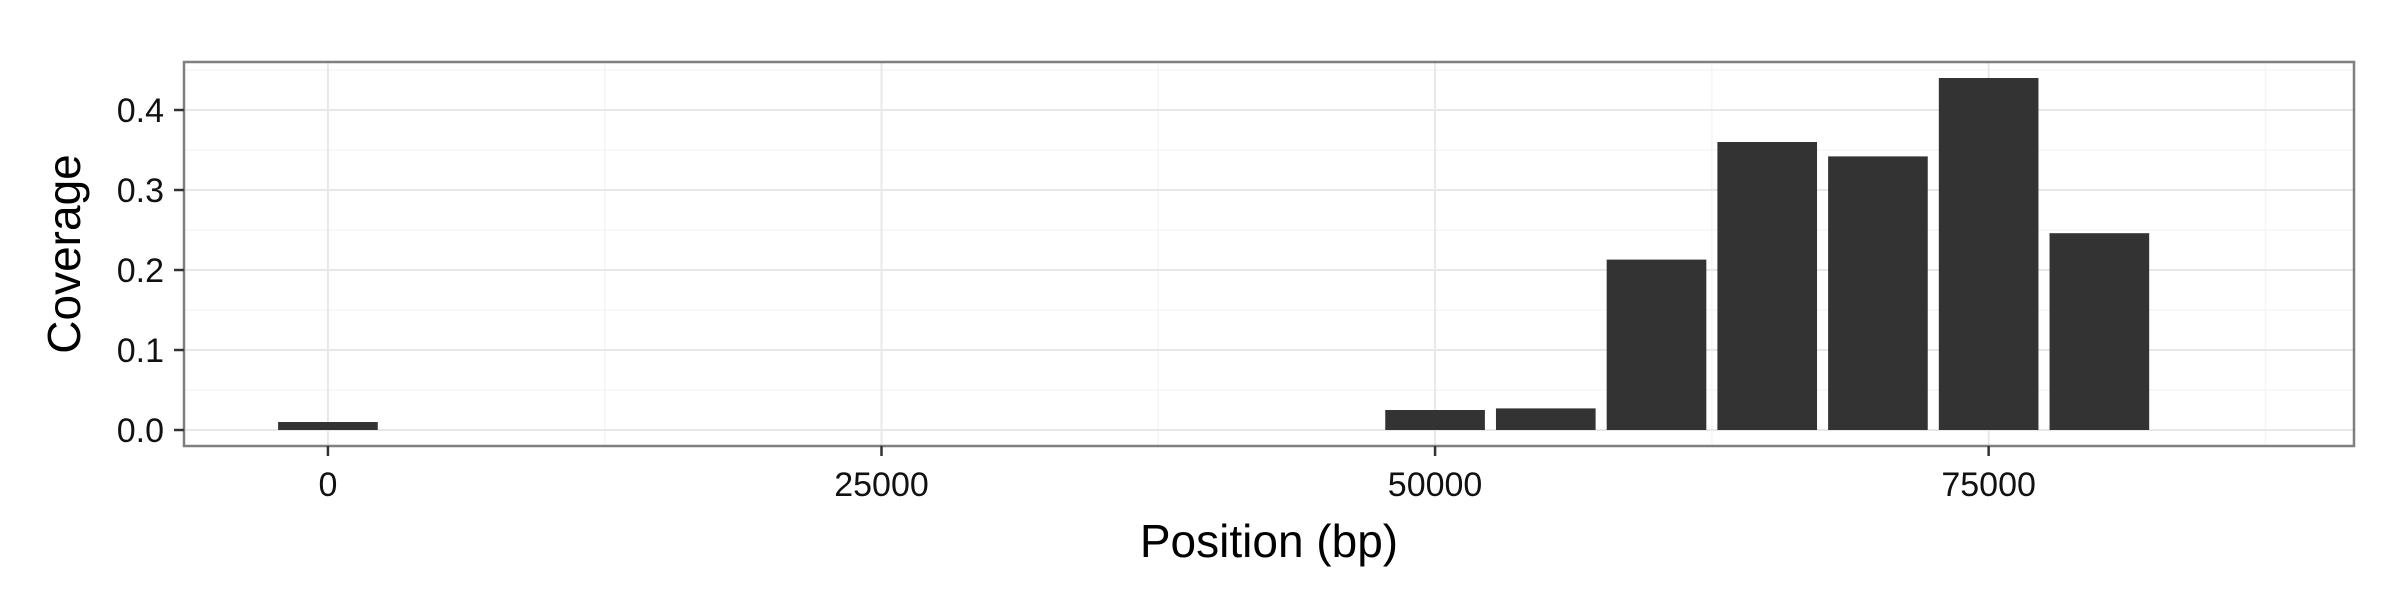 The image size is (2400, 600). Describe the element at coordinates (140, 431) in the screenshot. I see `y-tick-label: 0.0` at that location.